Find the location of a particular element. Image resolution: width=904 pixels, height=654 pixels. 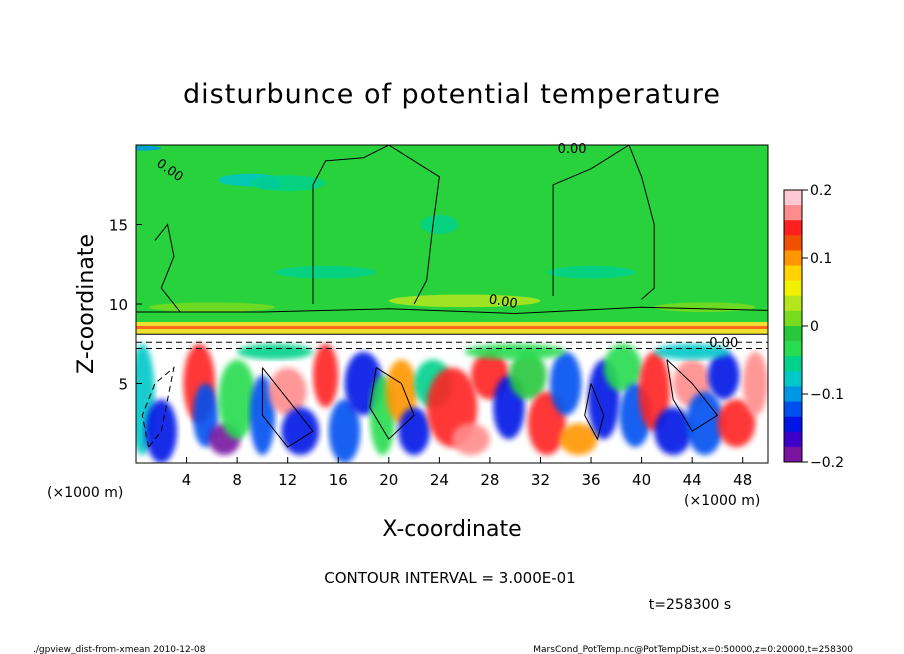

y-tick-label: 10 is located at coordinates (118, 305).